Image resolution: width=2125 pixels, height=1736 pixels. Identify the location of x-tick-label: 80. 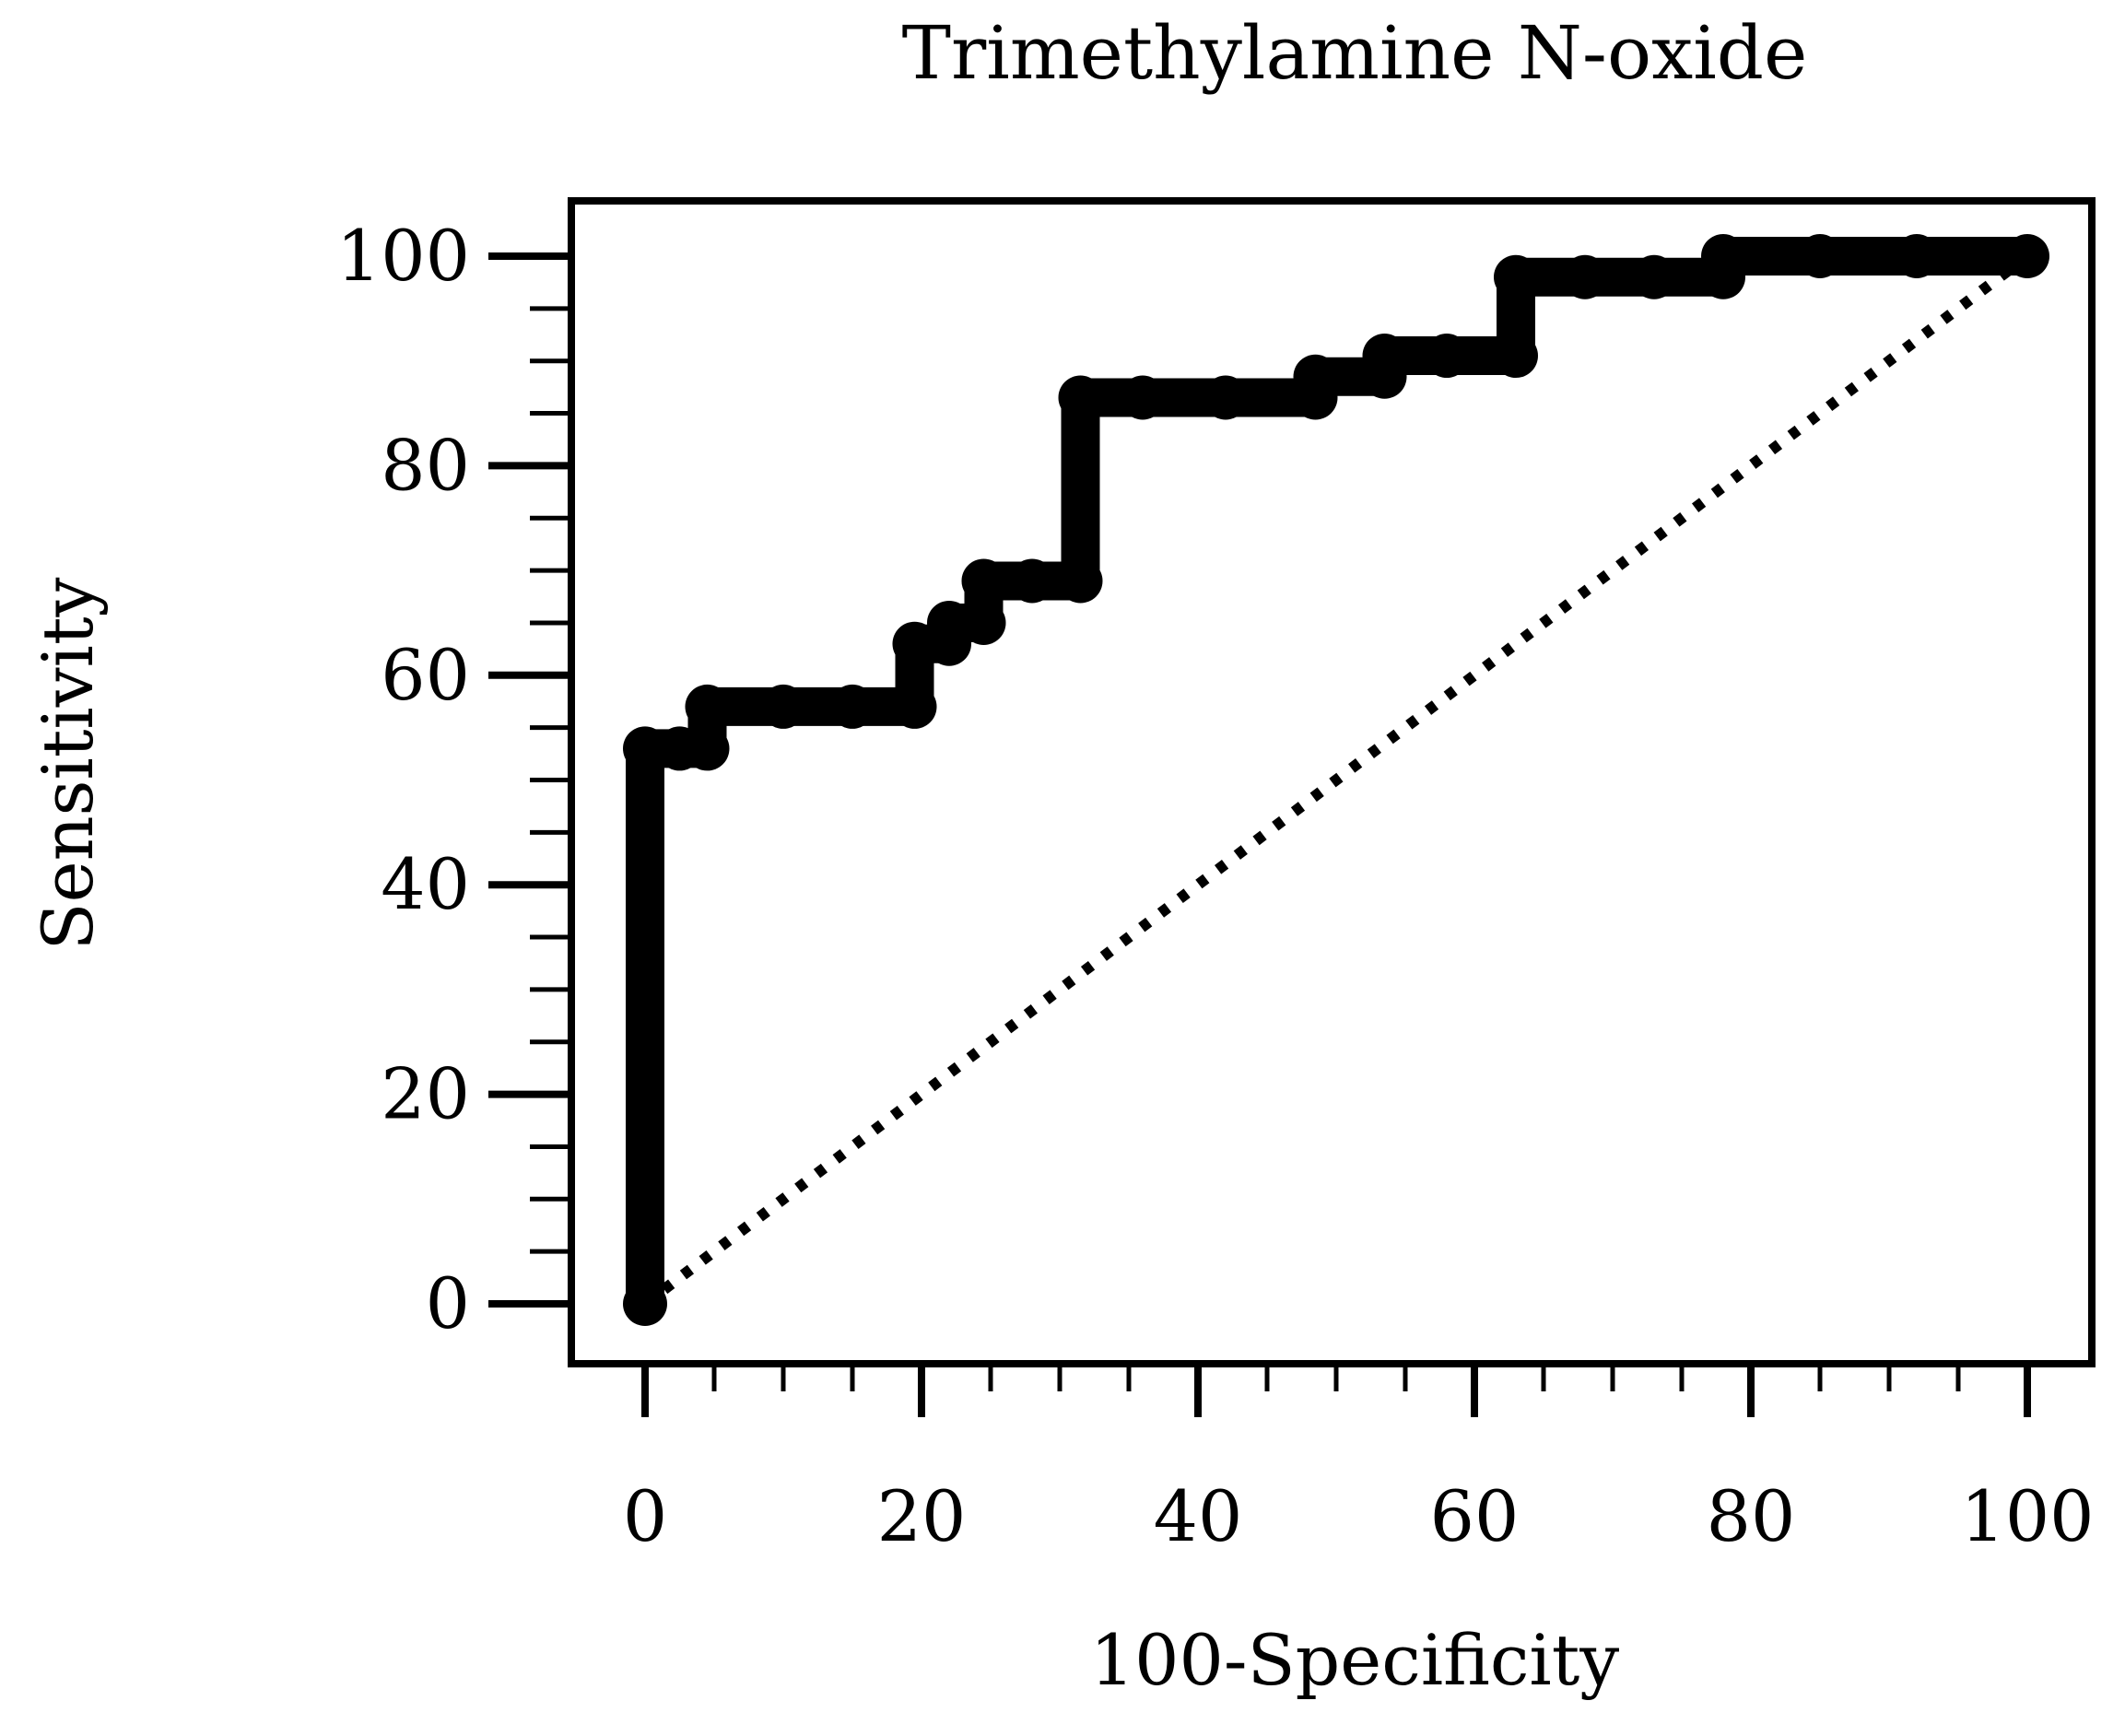
(1751, 1516).